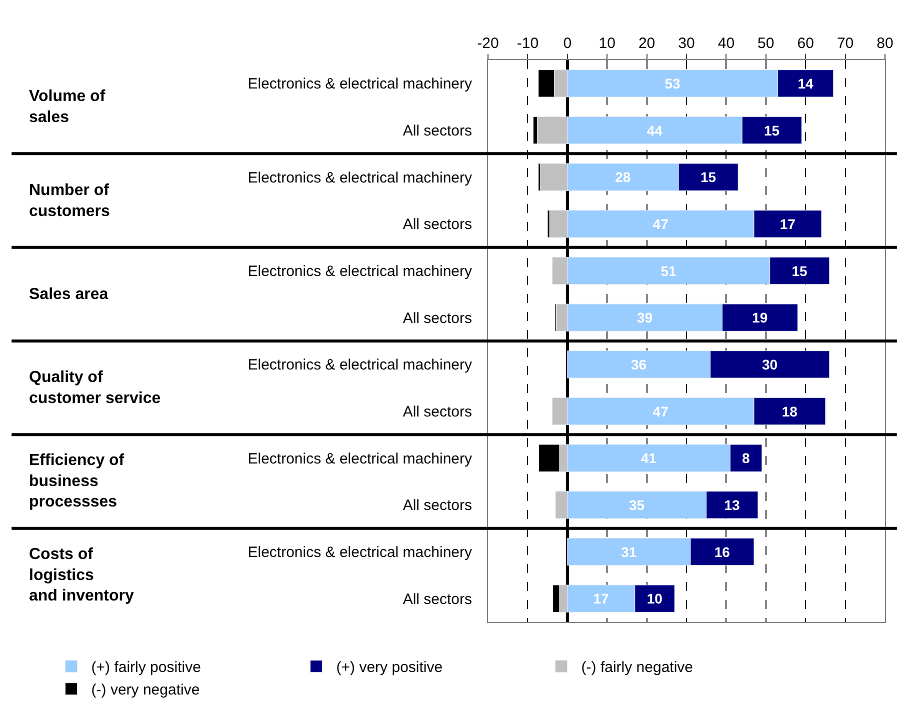 The image size is (904, 720). What do you see at coordinates (648, 458) in the screenshot?
I see `data-label: 41` at bounding box center [648, 458].